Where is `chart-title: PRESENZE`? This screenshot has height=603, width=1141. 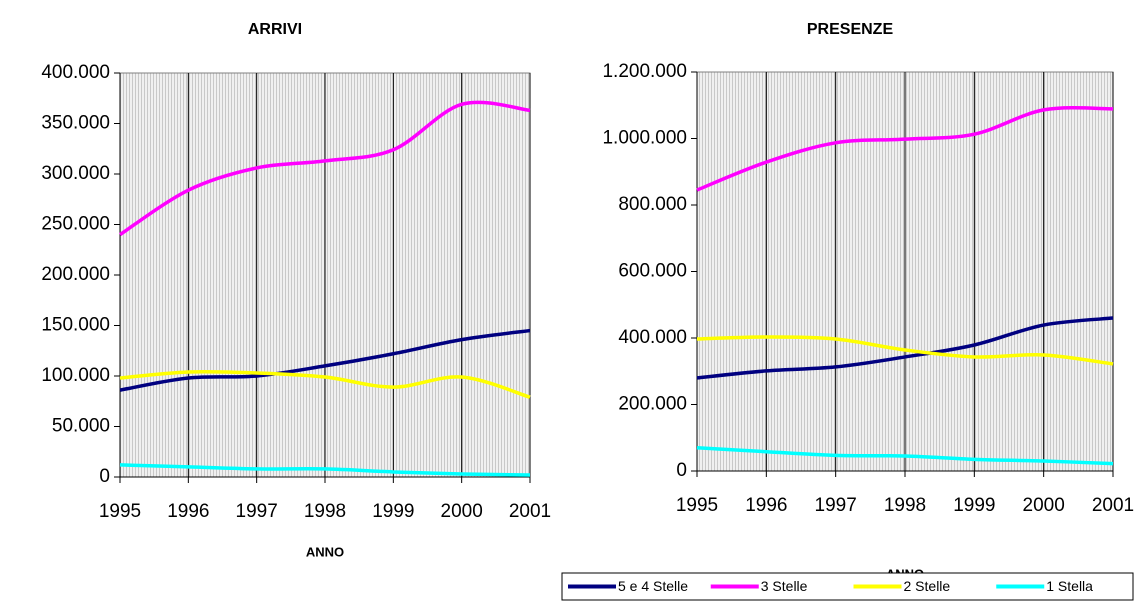 chart-title: PRESENZE is located at coordinates (850, 29).